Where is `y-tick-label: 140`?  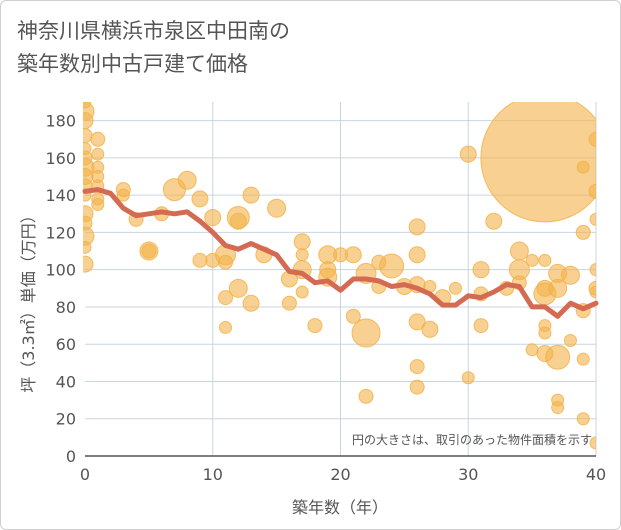
y-tick-label: 140 is located at coordinates (60, 195).